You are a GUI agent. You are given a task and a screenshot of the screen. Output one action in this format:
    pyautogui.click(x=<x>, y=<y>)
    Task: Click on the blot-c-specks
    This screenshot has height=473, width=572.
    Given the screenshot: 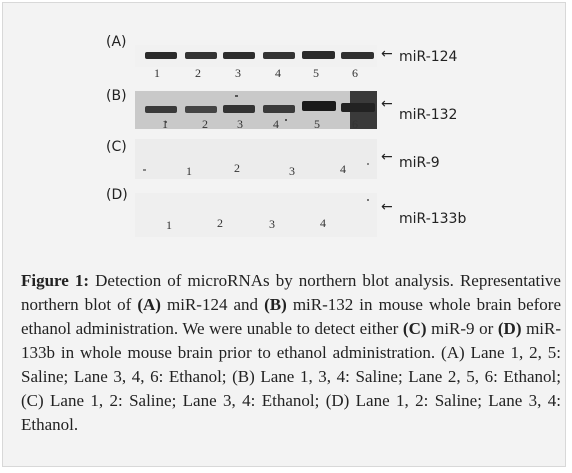 What is the action you would take?
    pyautogui.click(x=256, y=167)
    